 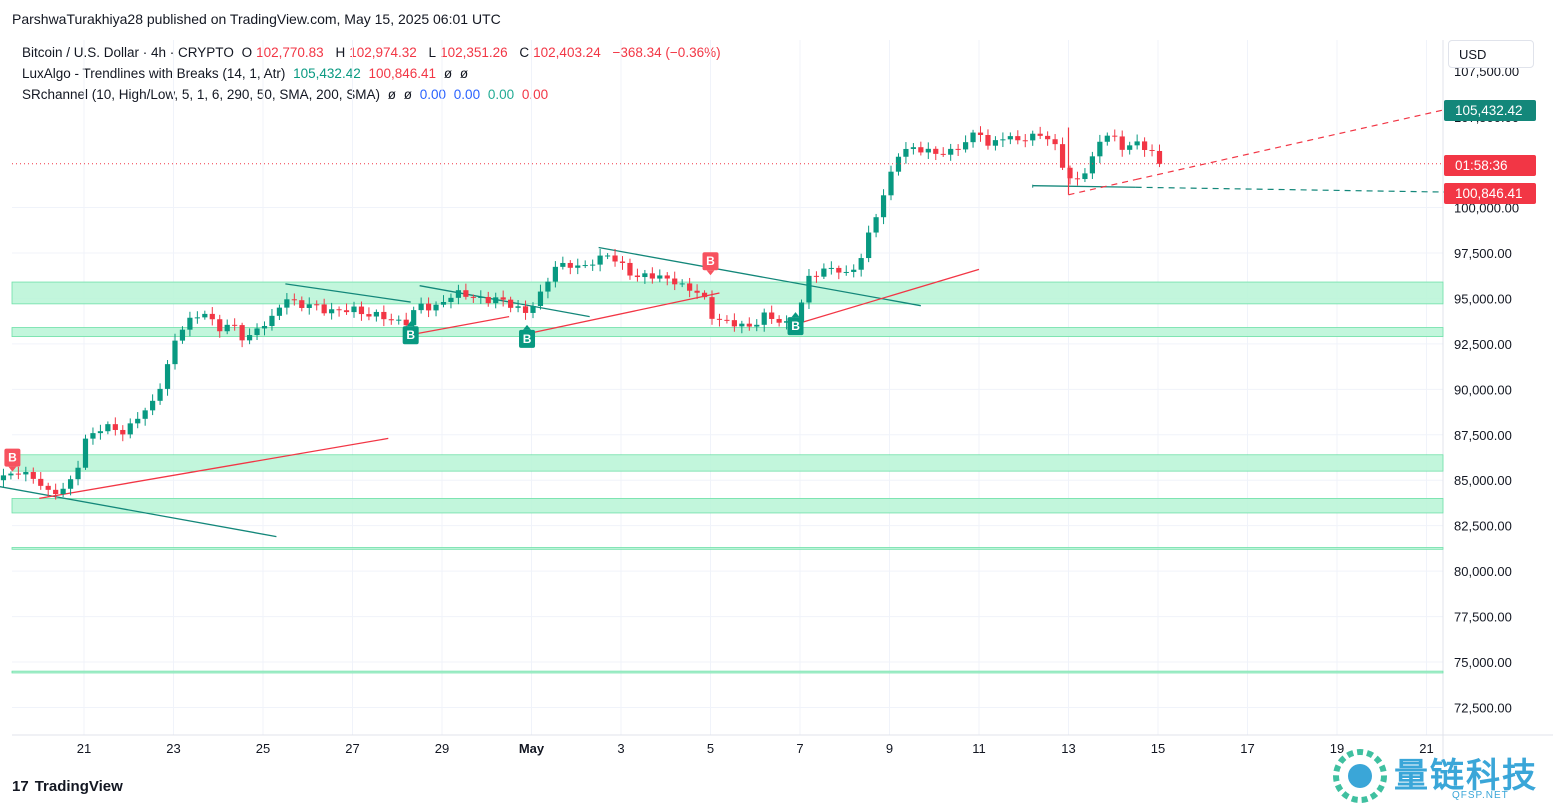 What do you see at coordinates (1489, 110) in the screenshot?
I see `price-tag-upper: 105,432.42` at bounding box center [1489, 110].